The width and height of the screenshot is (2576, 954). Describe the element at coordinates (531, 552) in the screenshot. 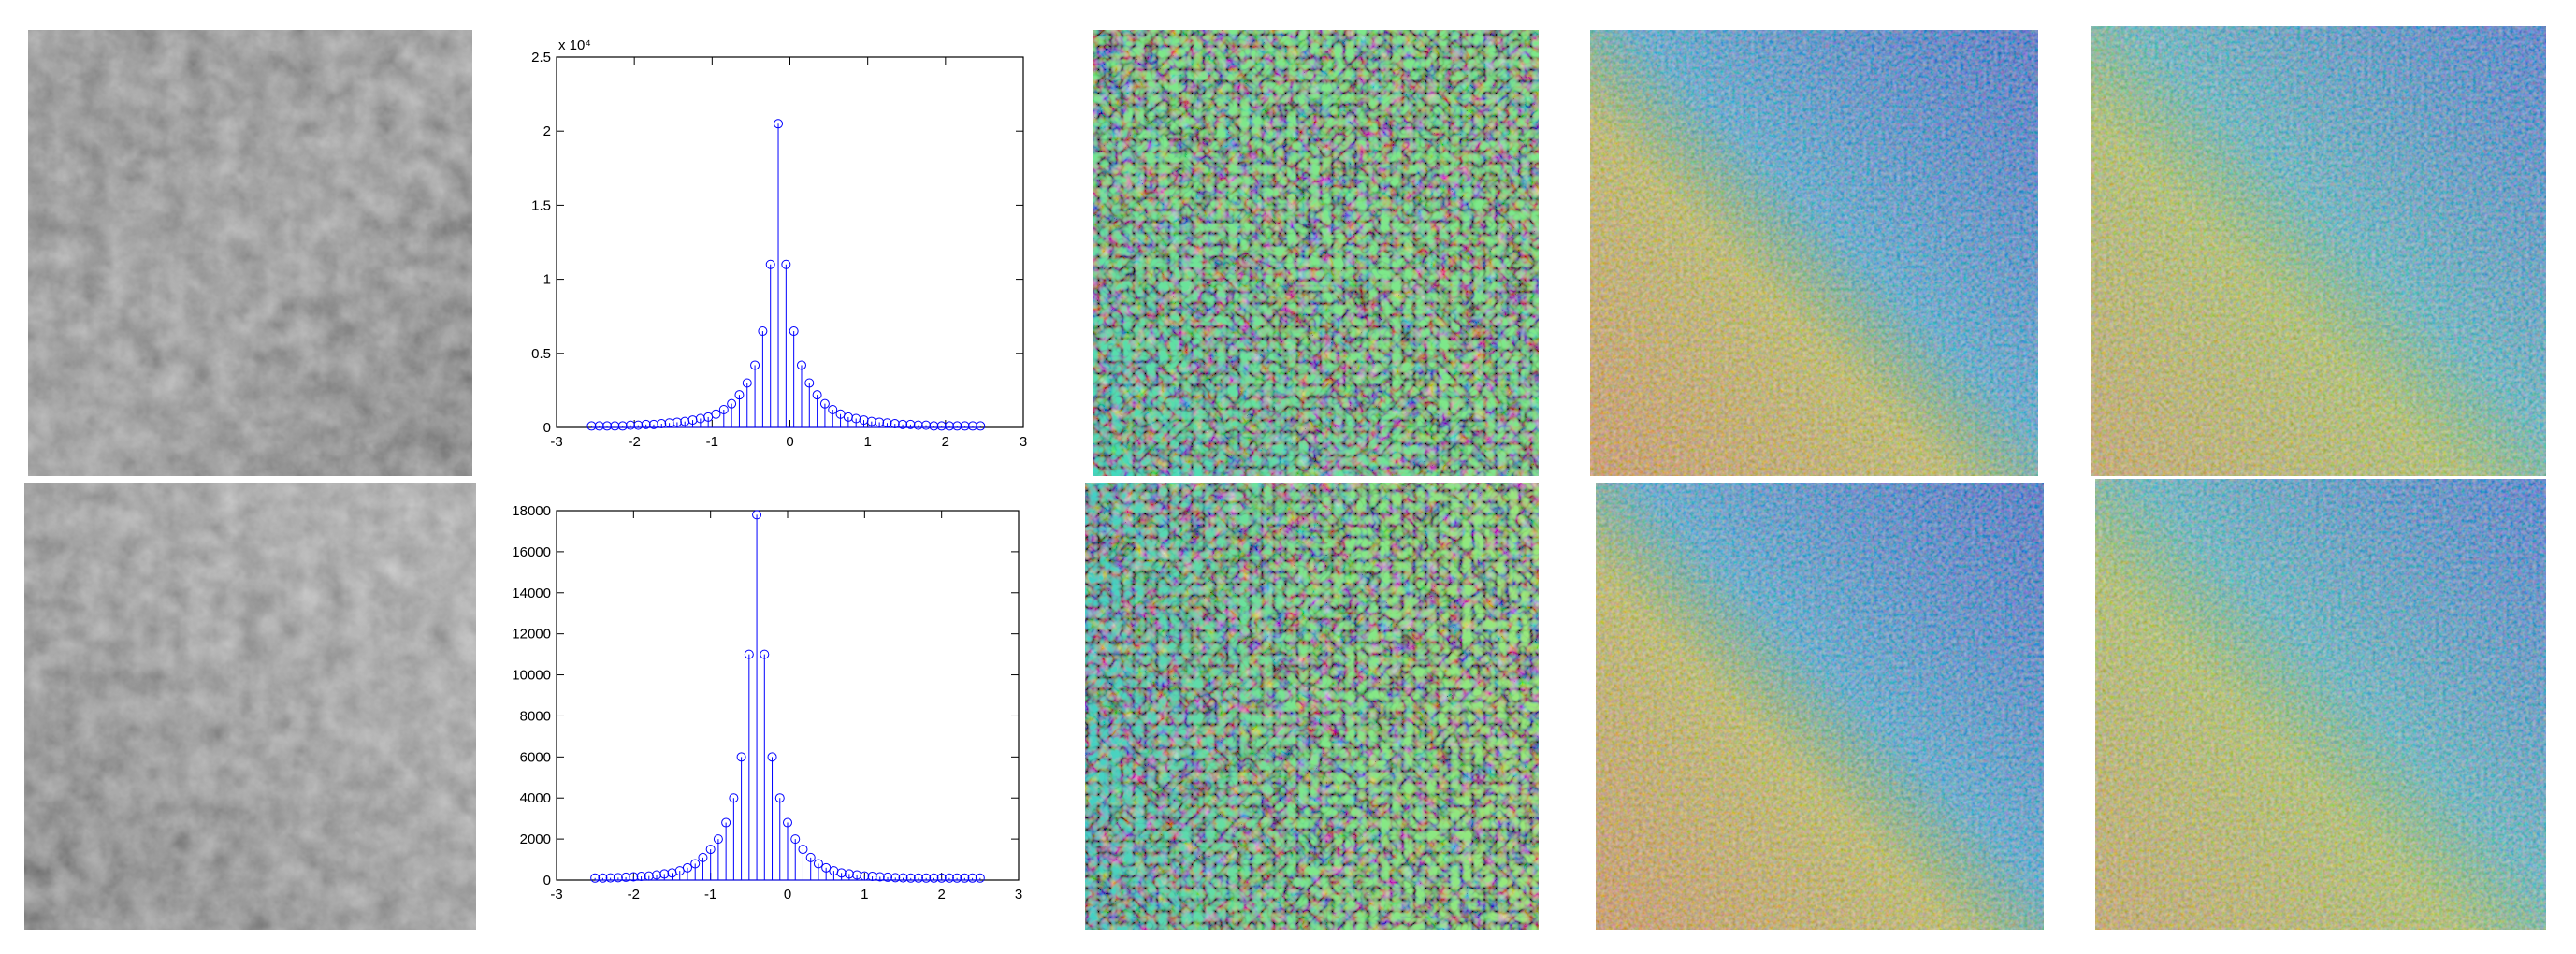

I see `y-tick-label: 16000` at that location.